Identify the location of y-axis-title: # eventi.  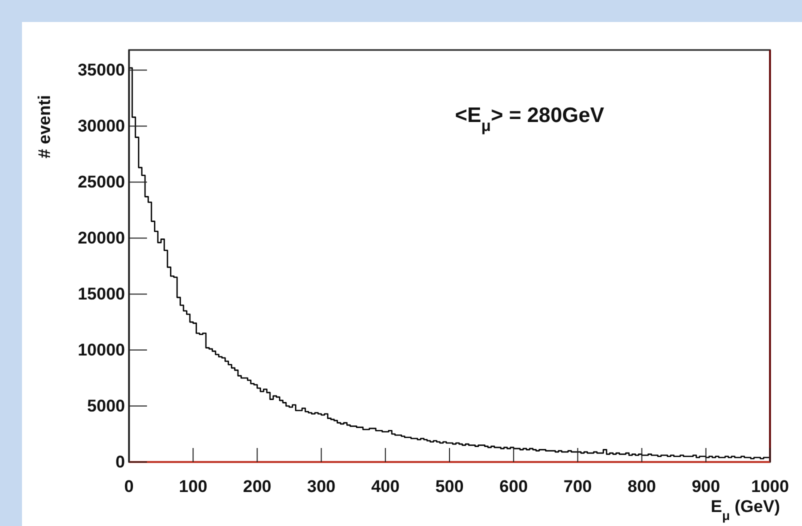
(44, 126).